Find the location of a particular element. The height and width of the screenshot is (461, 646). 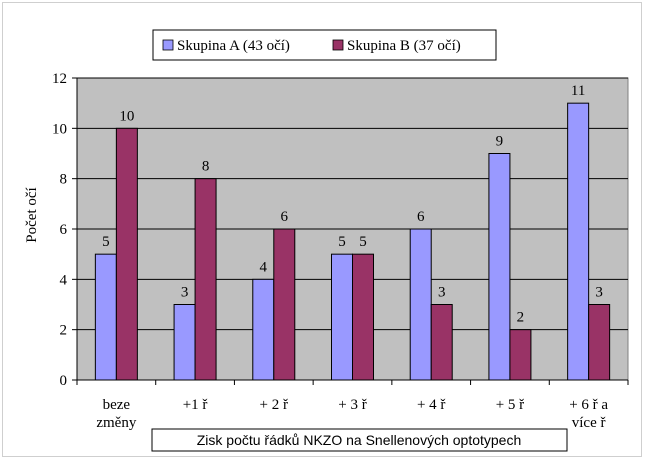

data-label-a: 6 is located at coordinates (421, 217).